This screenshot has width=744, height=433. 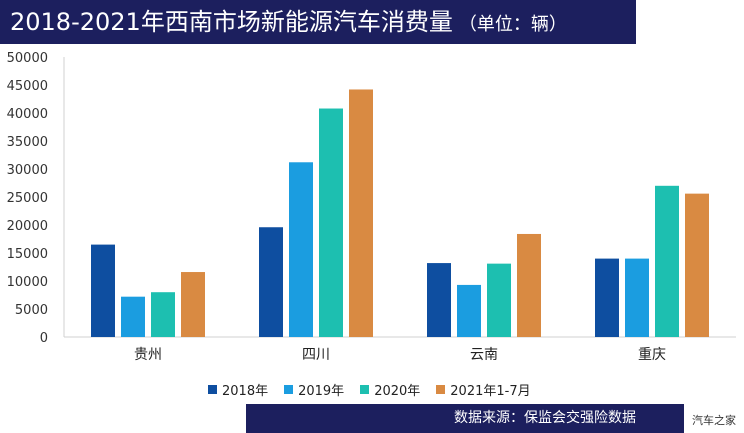 What do you see at coordinates (27, 114) in the screenshot?
I see `y-tick-label: 40000` at bounding box center [27, 114].